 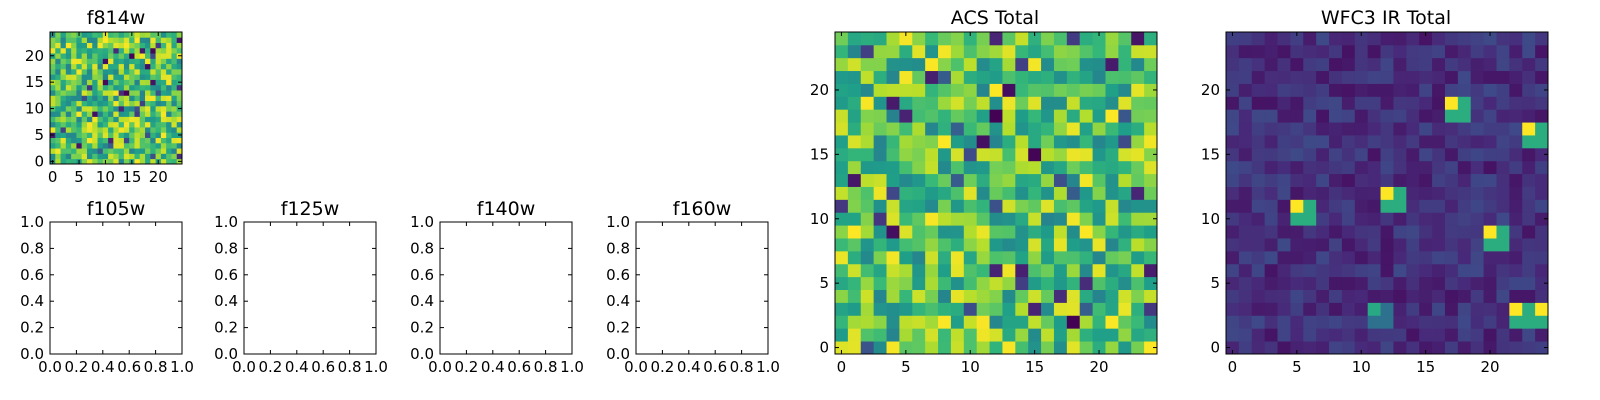 What do you see at coordinates (422, 354) in the screenshot?
I see `y-tick-label: 0.0` at bounding box center [422, 354].